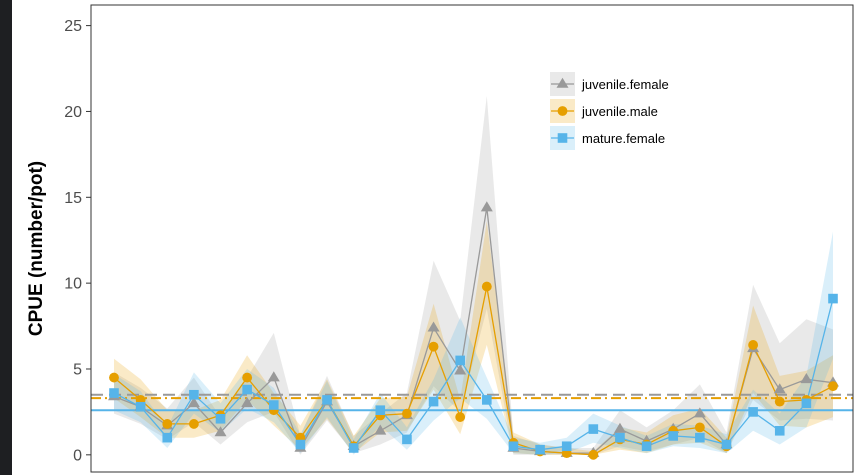 The height and width of the screenshot is (475, 863). Describe the element at coordinates (73, 26) in the screenshot. I see `y-tick-label: 25` at that location.